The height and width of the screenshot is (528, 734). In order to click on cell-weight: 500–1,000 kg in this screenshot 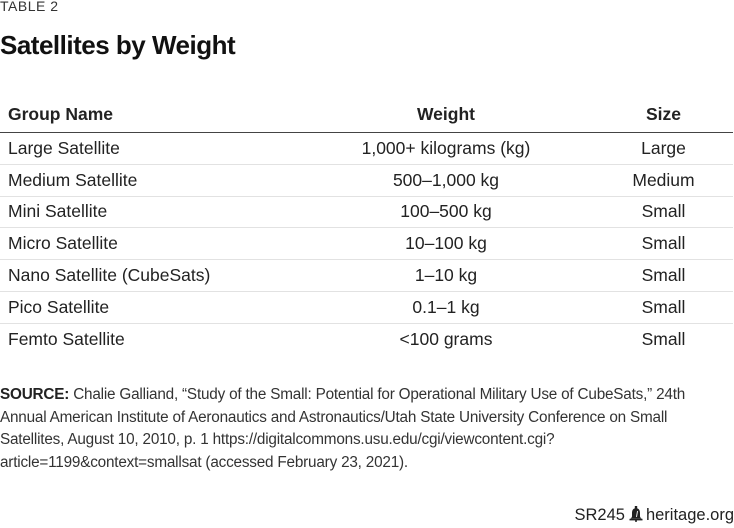, I will do `click(442, 180)`.